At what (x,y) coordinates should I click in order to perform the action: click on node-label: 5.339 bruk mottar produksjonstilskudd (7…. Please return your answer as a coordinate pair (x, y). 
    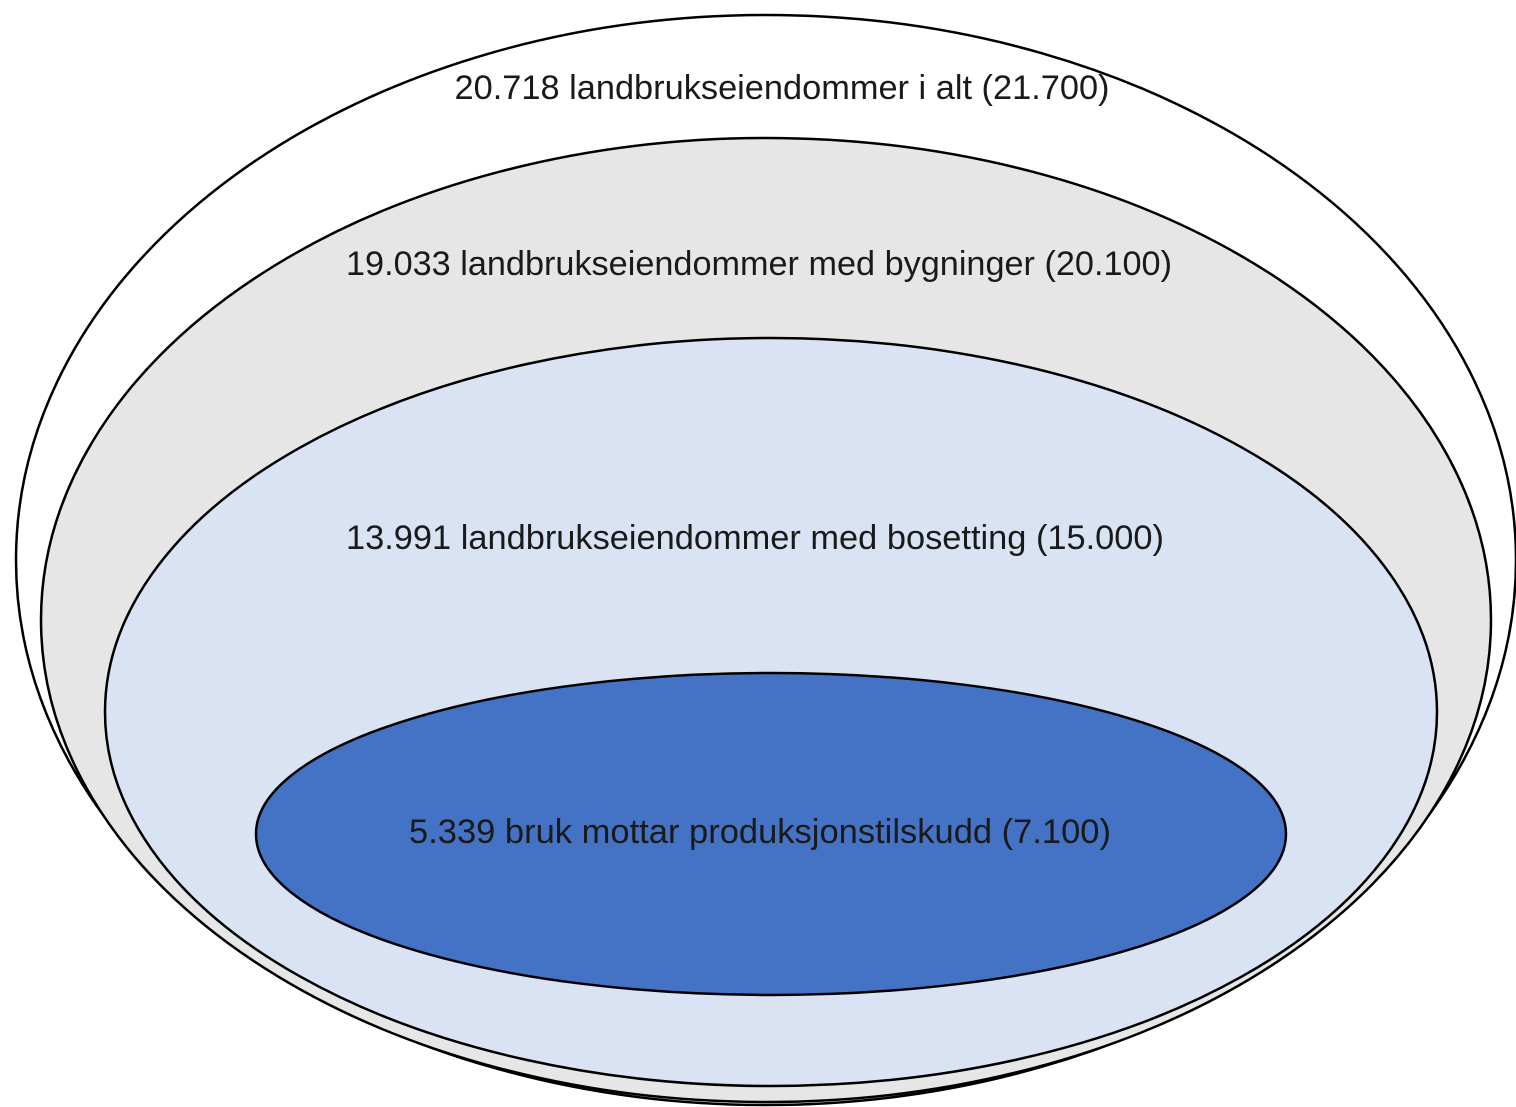
    Looking at the image, I should click on (760, 832).